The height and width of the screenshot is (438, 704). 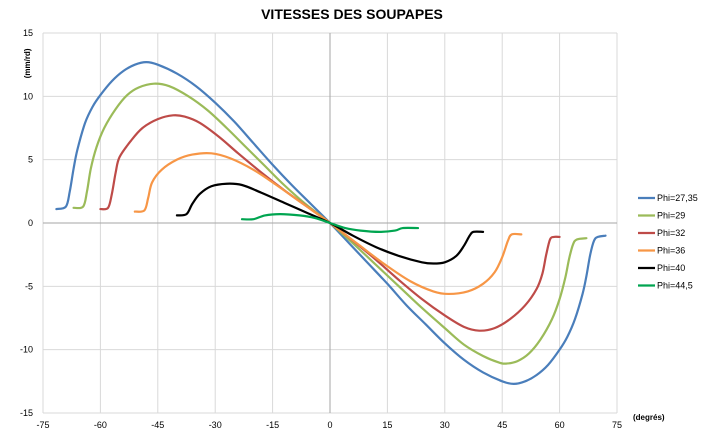 I want to click on y-tick-label: 10, so click(x=28, y=96).